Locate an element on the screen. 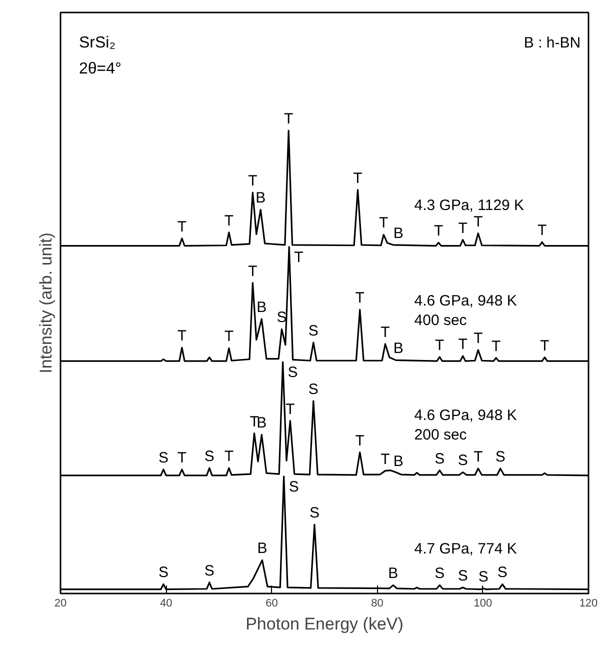  x-tick-label: 60 is located at coordinates (272, 604).